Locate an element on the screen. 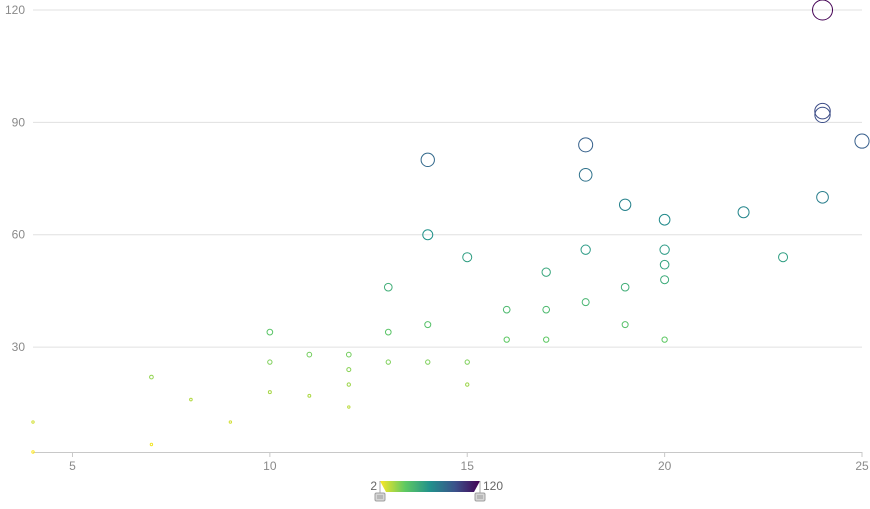 The height and width of the screenshot is (509, 870). x-axis: 5 10 15 20 25 is located at coordinates (451, 462).